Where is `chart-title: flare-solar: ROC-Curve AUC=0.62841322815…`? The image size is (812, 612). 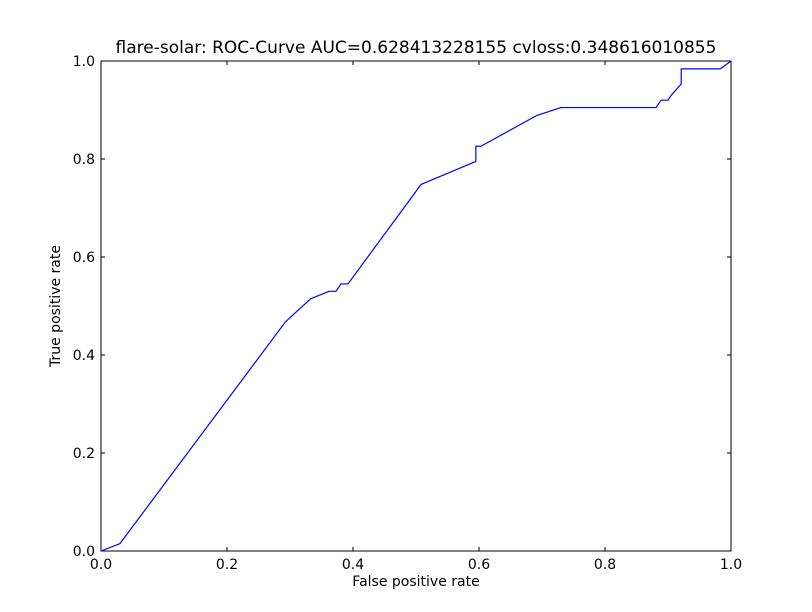
chart-title: flare-solar: ROC-Curve AUC=0.62841322815… is located at coordinates (416, 48).